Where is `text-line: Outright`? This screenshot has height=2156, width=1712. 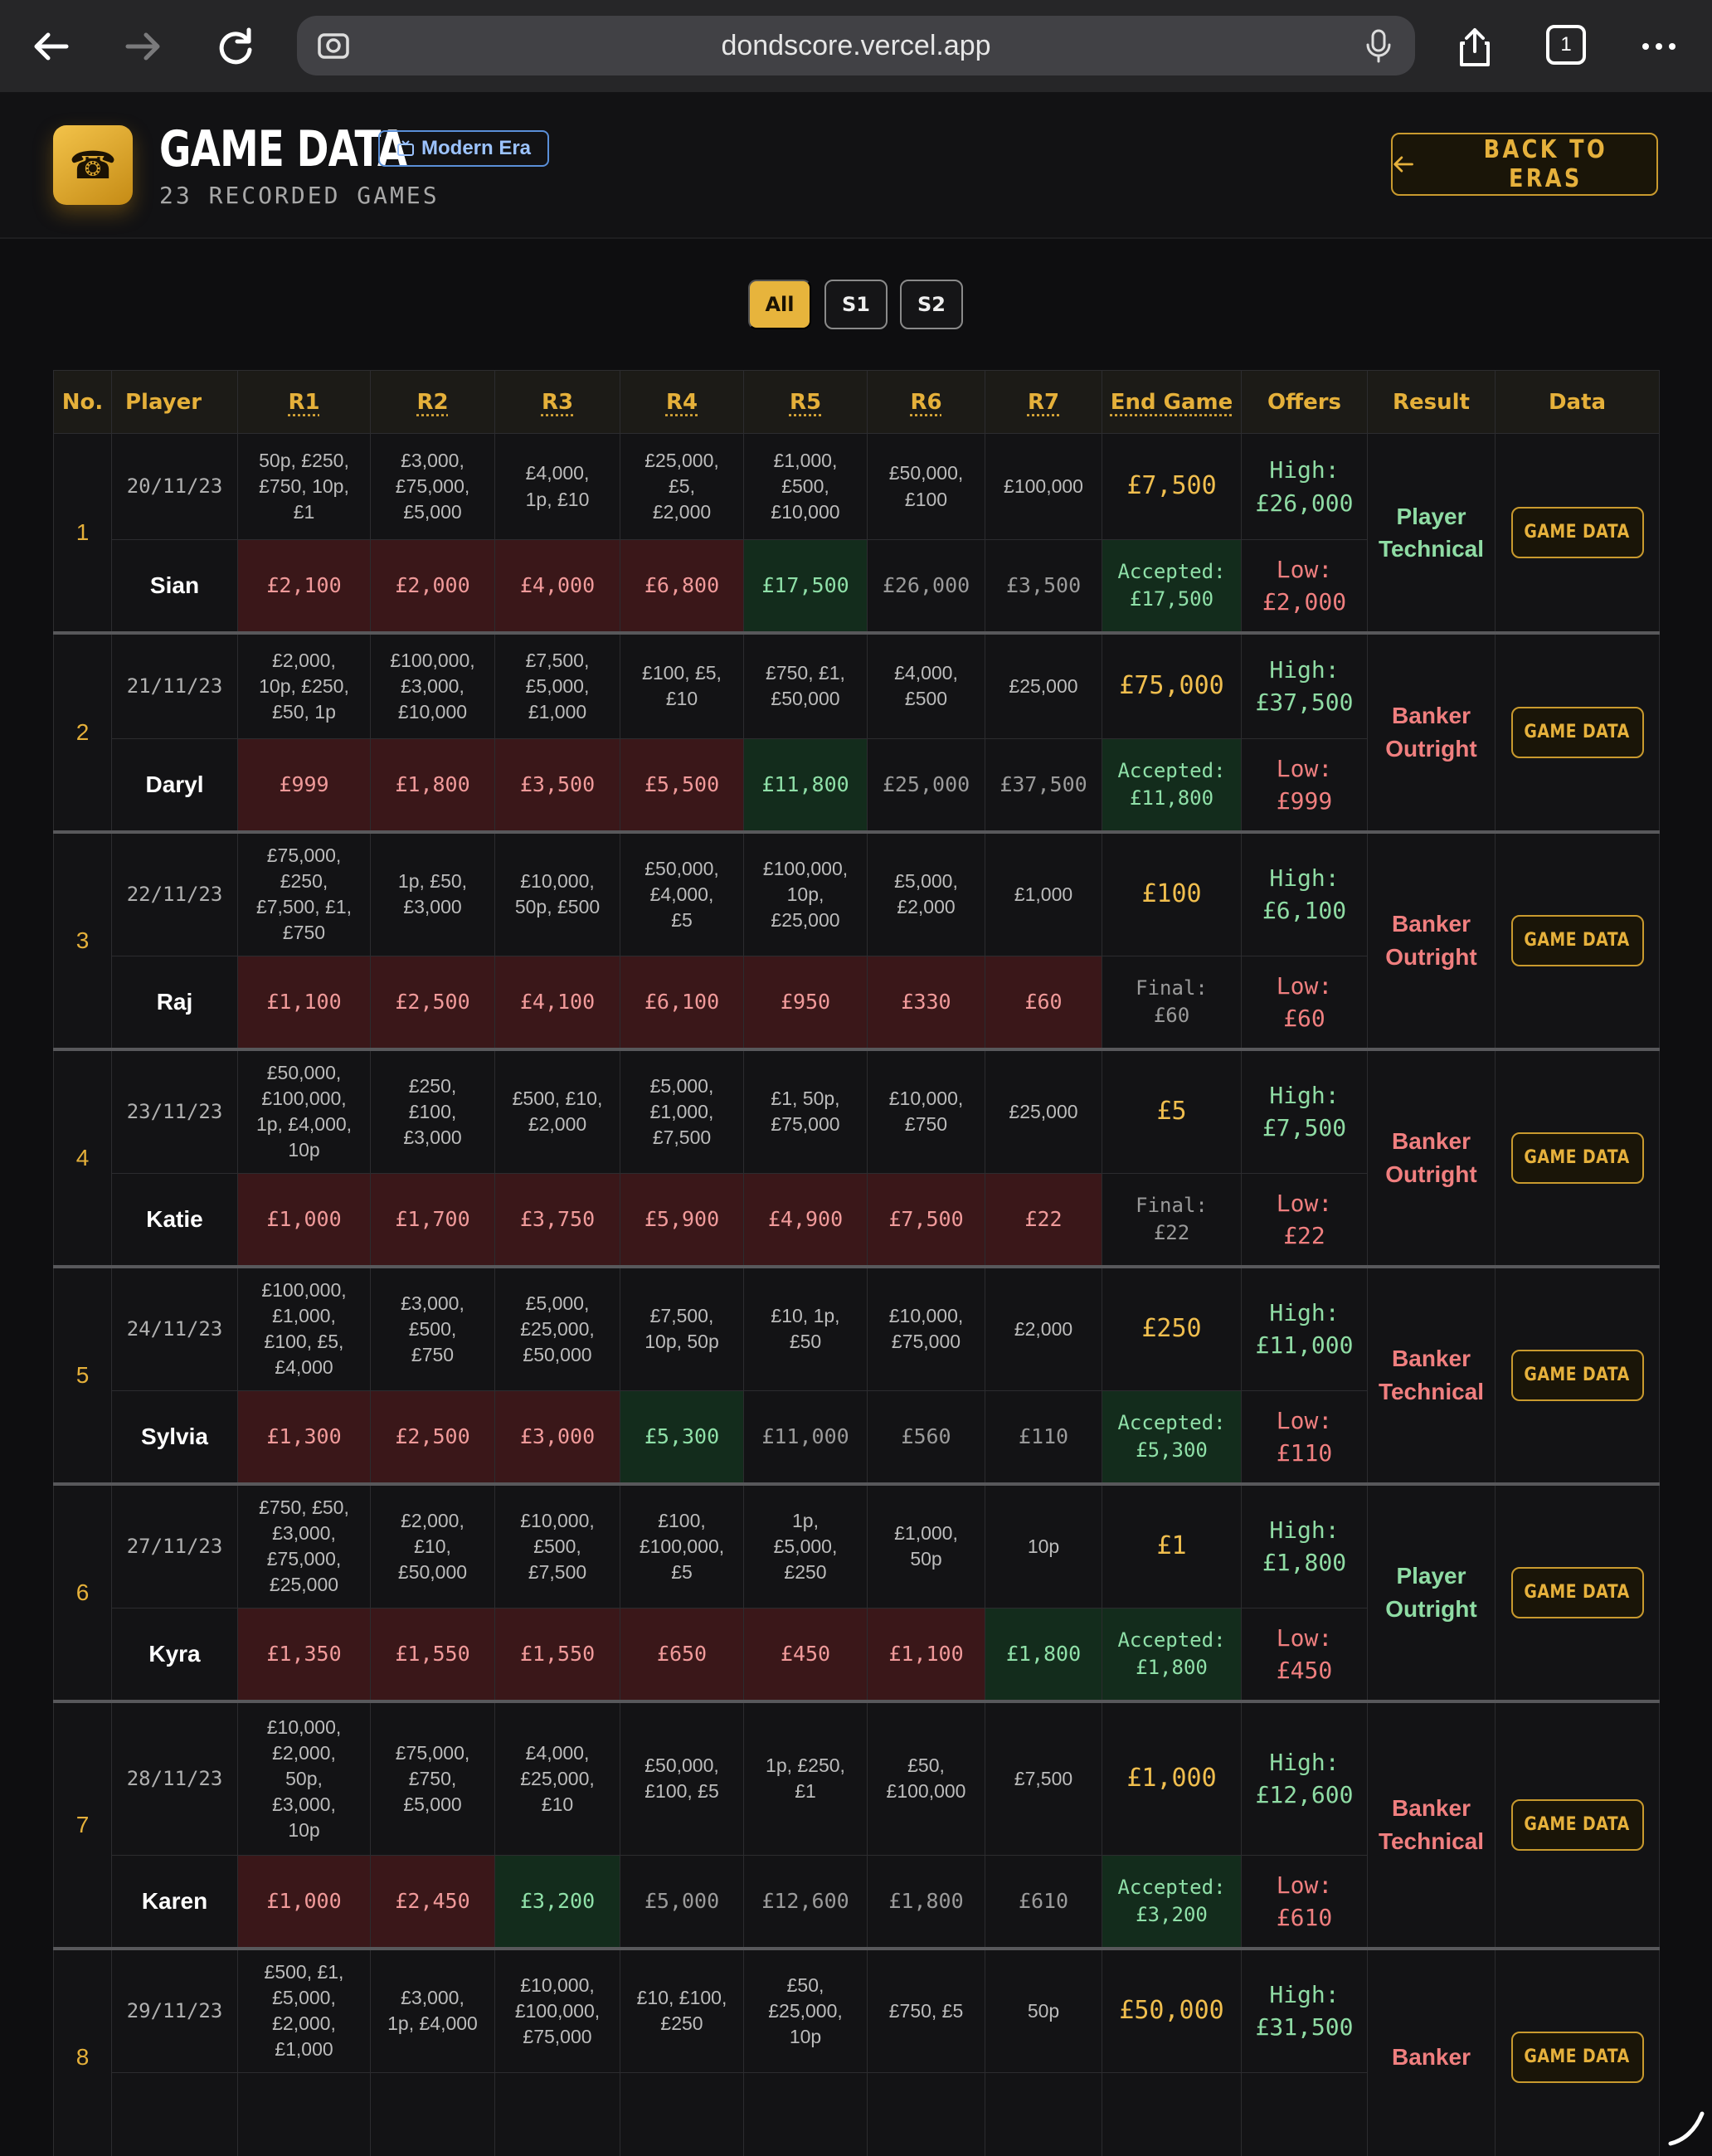
text-line: Outright is located at coordinates (1431, 1174).